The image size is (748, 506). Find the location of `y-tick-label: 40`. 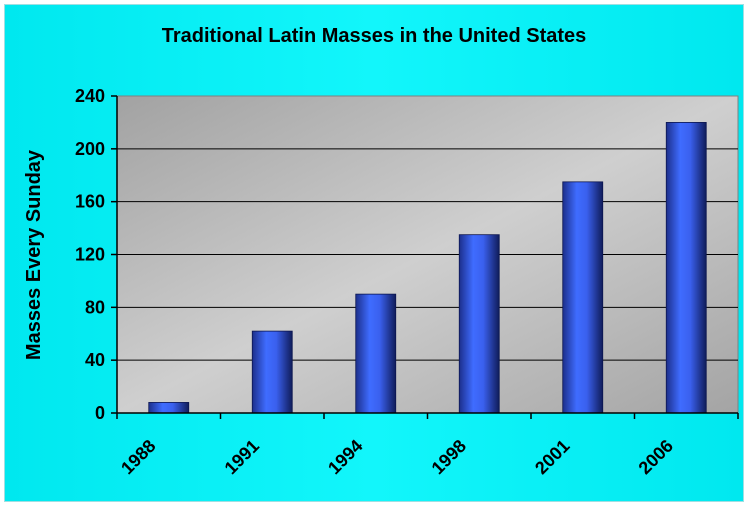

y-tick-label: 40 is located at coordinates (95, 360).